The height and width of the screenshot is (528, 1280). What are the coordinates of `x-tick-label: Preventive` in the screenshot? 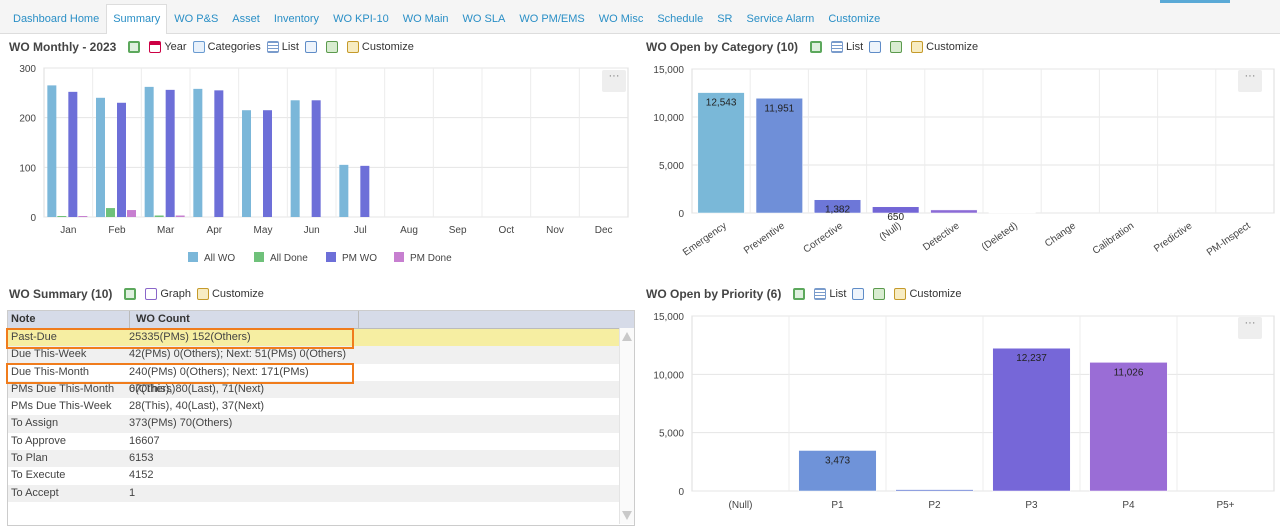 It's located at (764, 238).